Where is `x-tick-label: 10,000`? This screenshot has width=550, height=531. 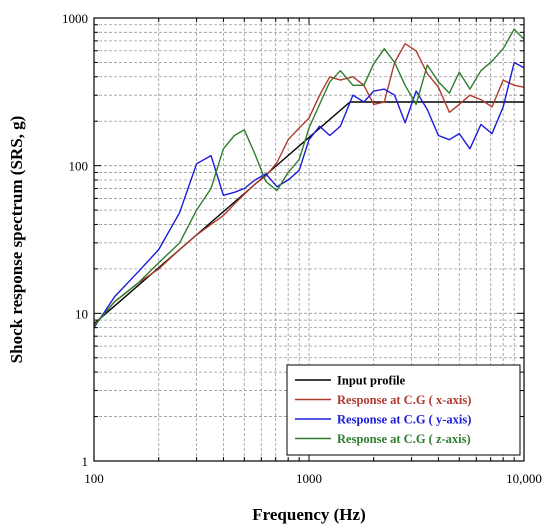 x-tick-label: 10,000 is located at coordinates (524, 478).